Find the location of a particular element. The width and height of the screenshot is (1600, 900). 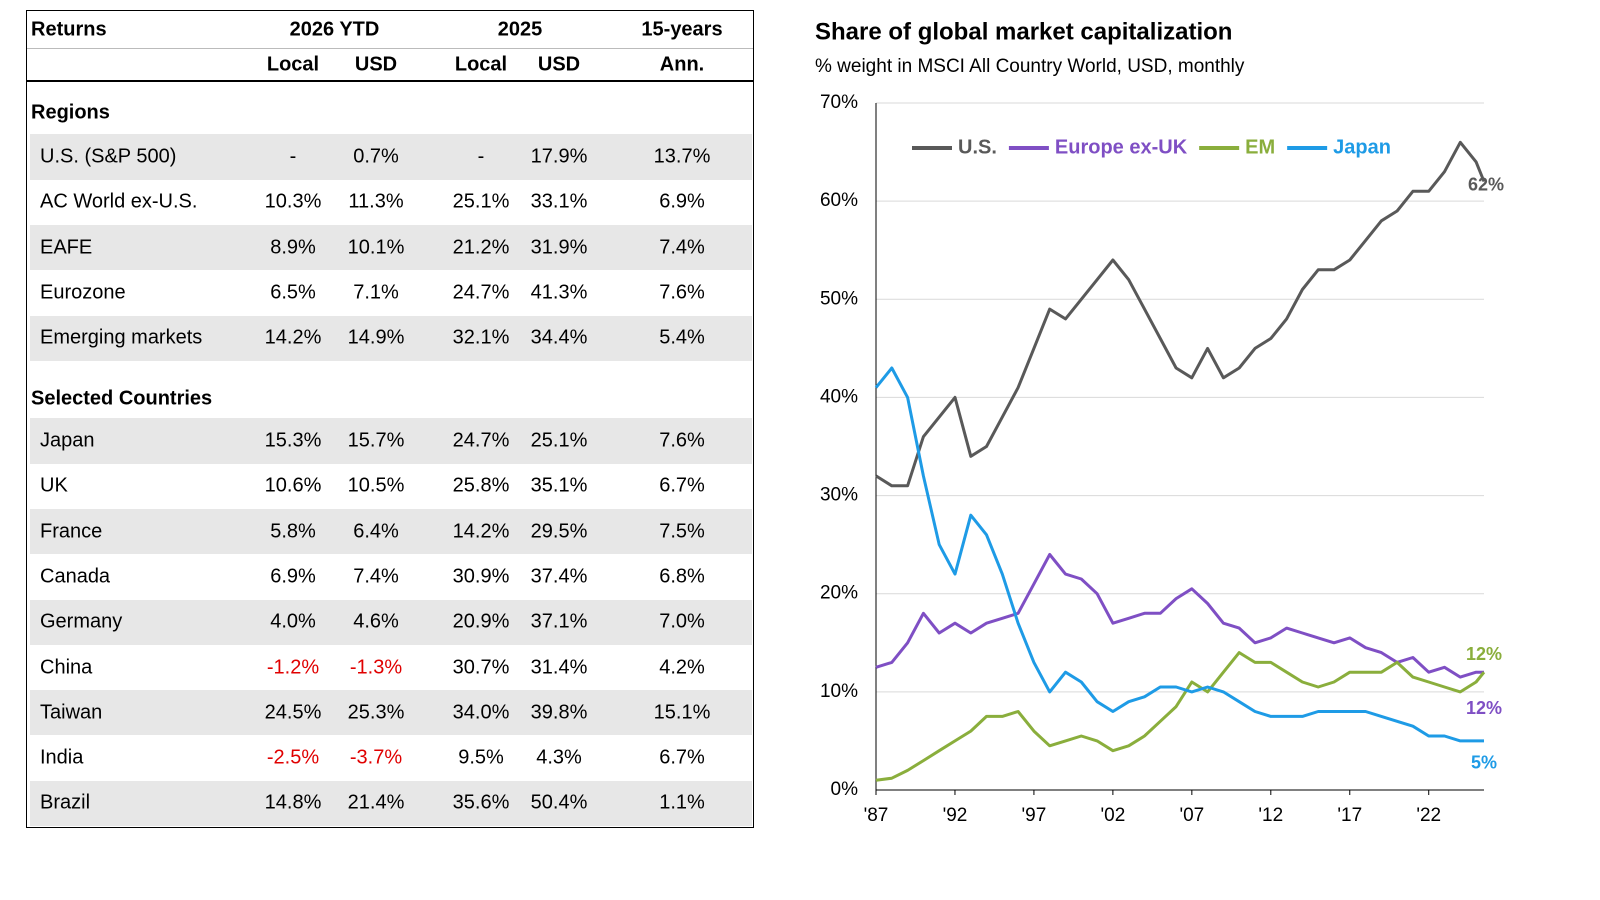

end-label: 62% is located at coordinates (1486, 184).